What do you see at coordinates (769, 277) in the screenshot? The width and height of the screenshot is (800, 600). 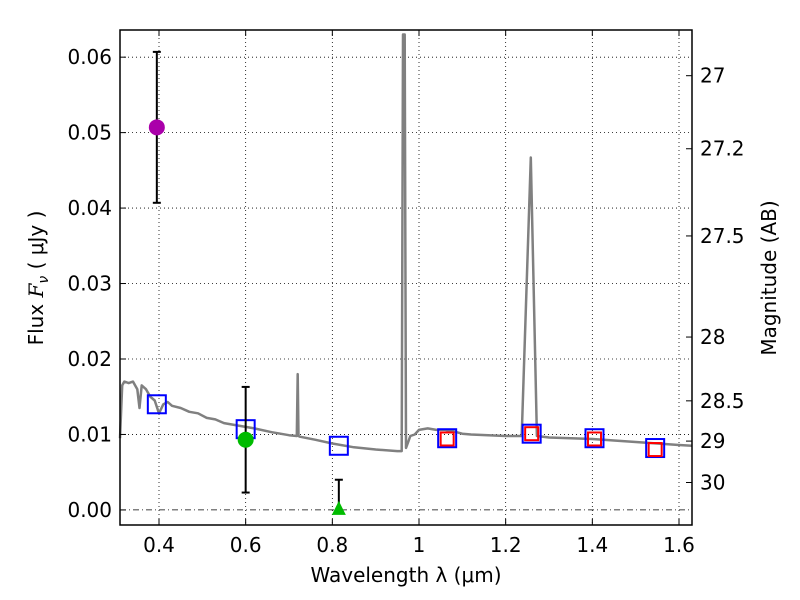 I see `y2-axis-label: Magnitude (AB)` at bounding box center [769, 277].